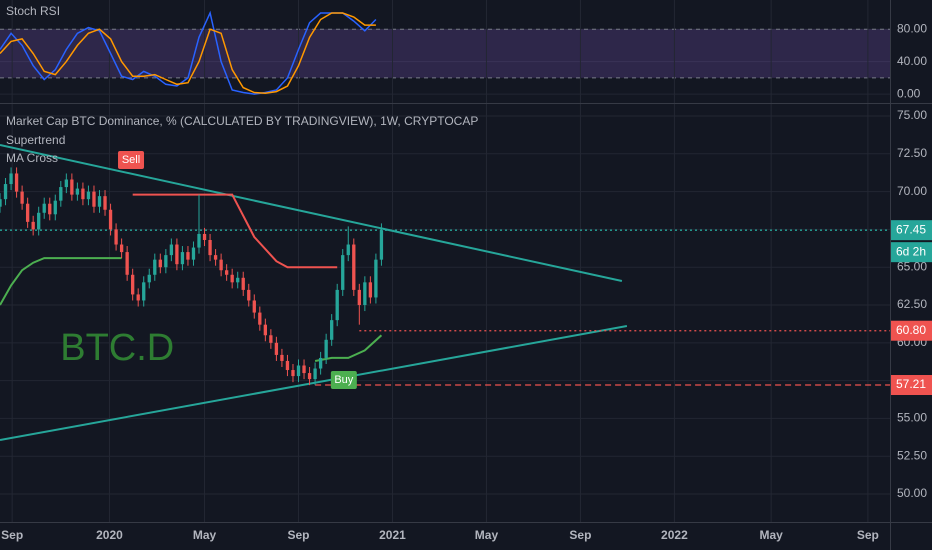 This screenshot has height=550, width=932. I want to click on y-tick-label: 50.00, so click(912, 493).